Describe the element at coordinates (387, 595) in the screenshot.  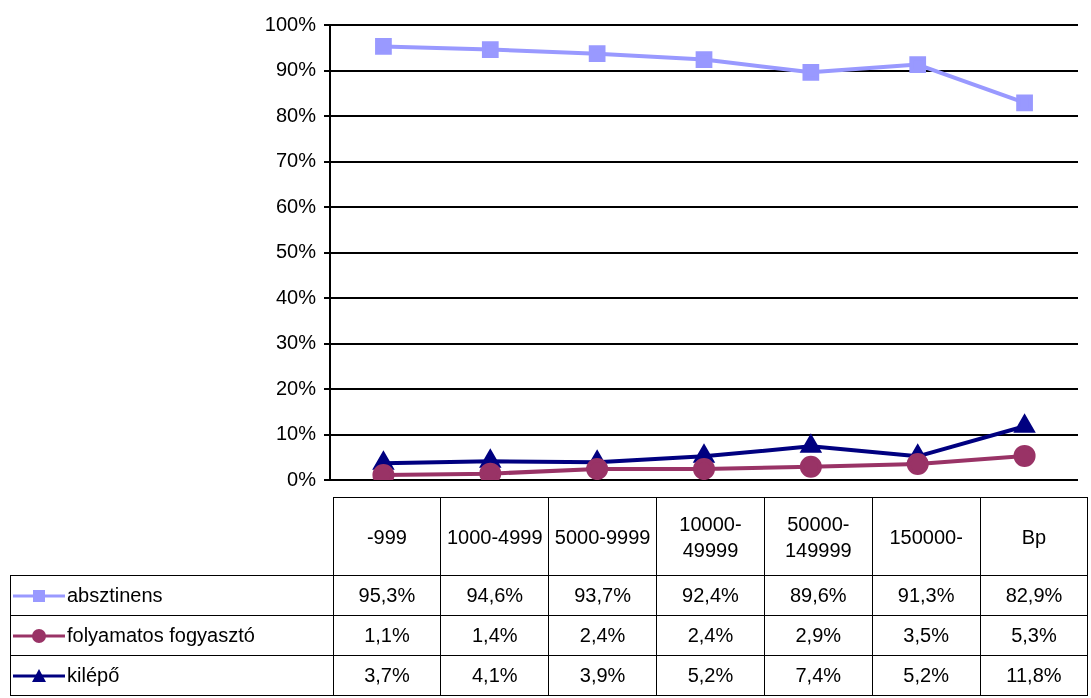
I see `data-label: 95,3%` at that location.